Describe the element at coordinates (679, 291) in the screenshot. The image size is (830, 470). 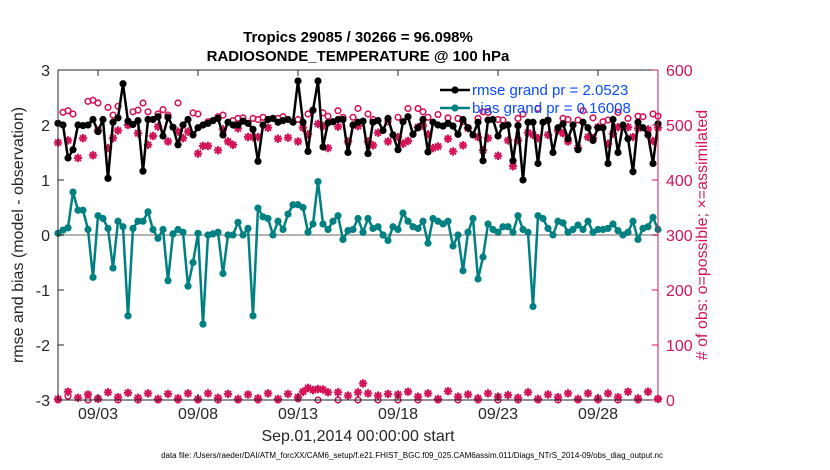
I see `y-right-tick-label: 200` at that location.